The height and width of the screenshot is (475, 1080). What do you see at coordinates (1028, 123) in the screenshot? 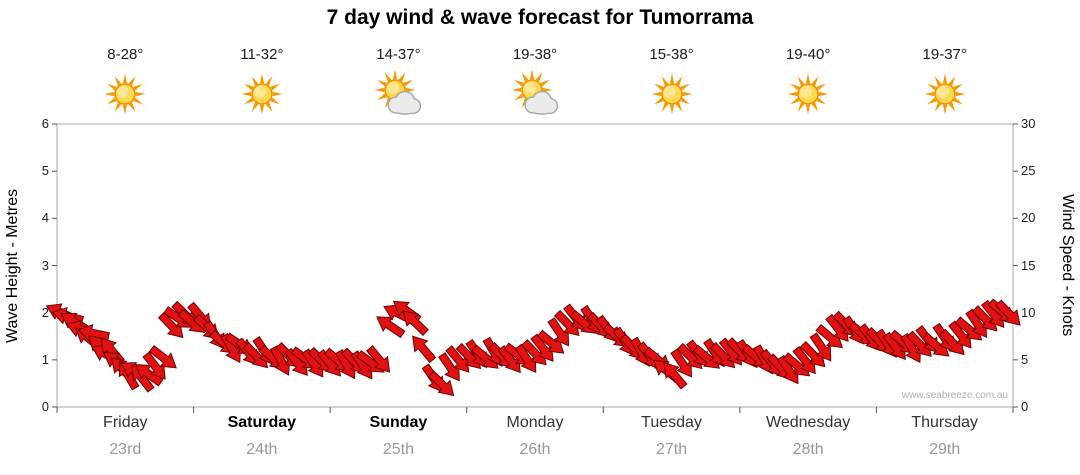
I see `wind-speed-tick-label: 30` at bounding box center [1028, 123].